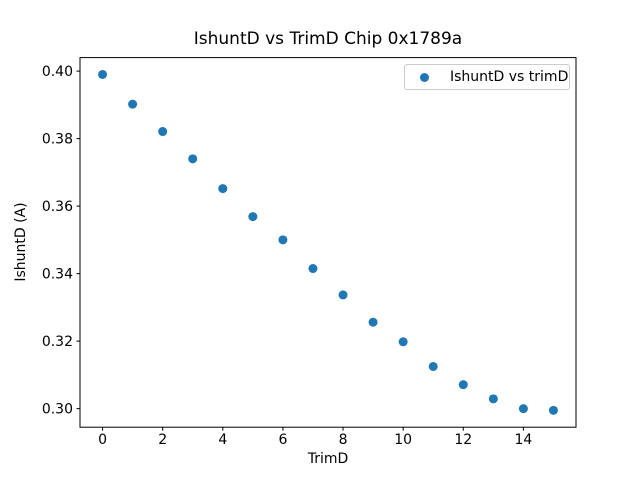 This screenshot has width=640, height=480. What do you see at coordinates (403, 440) in the screenshot?
I see `x-tick-label: 10` at bounding box center [403, 440].